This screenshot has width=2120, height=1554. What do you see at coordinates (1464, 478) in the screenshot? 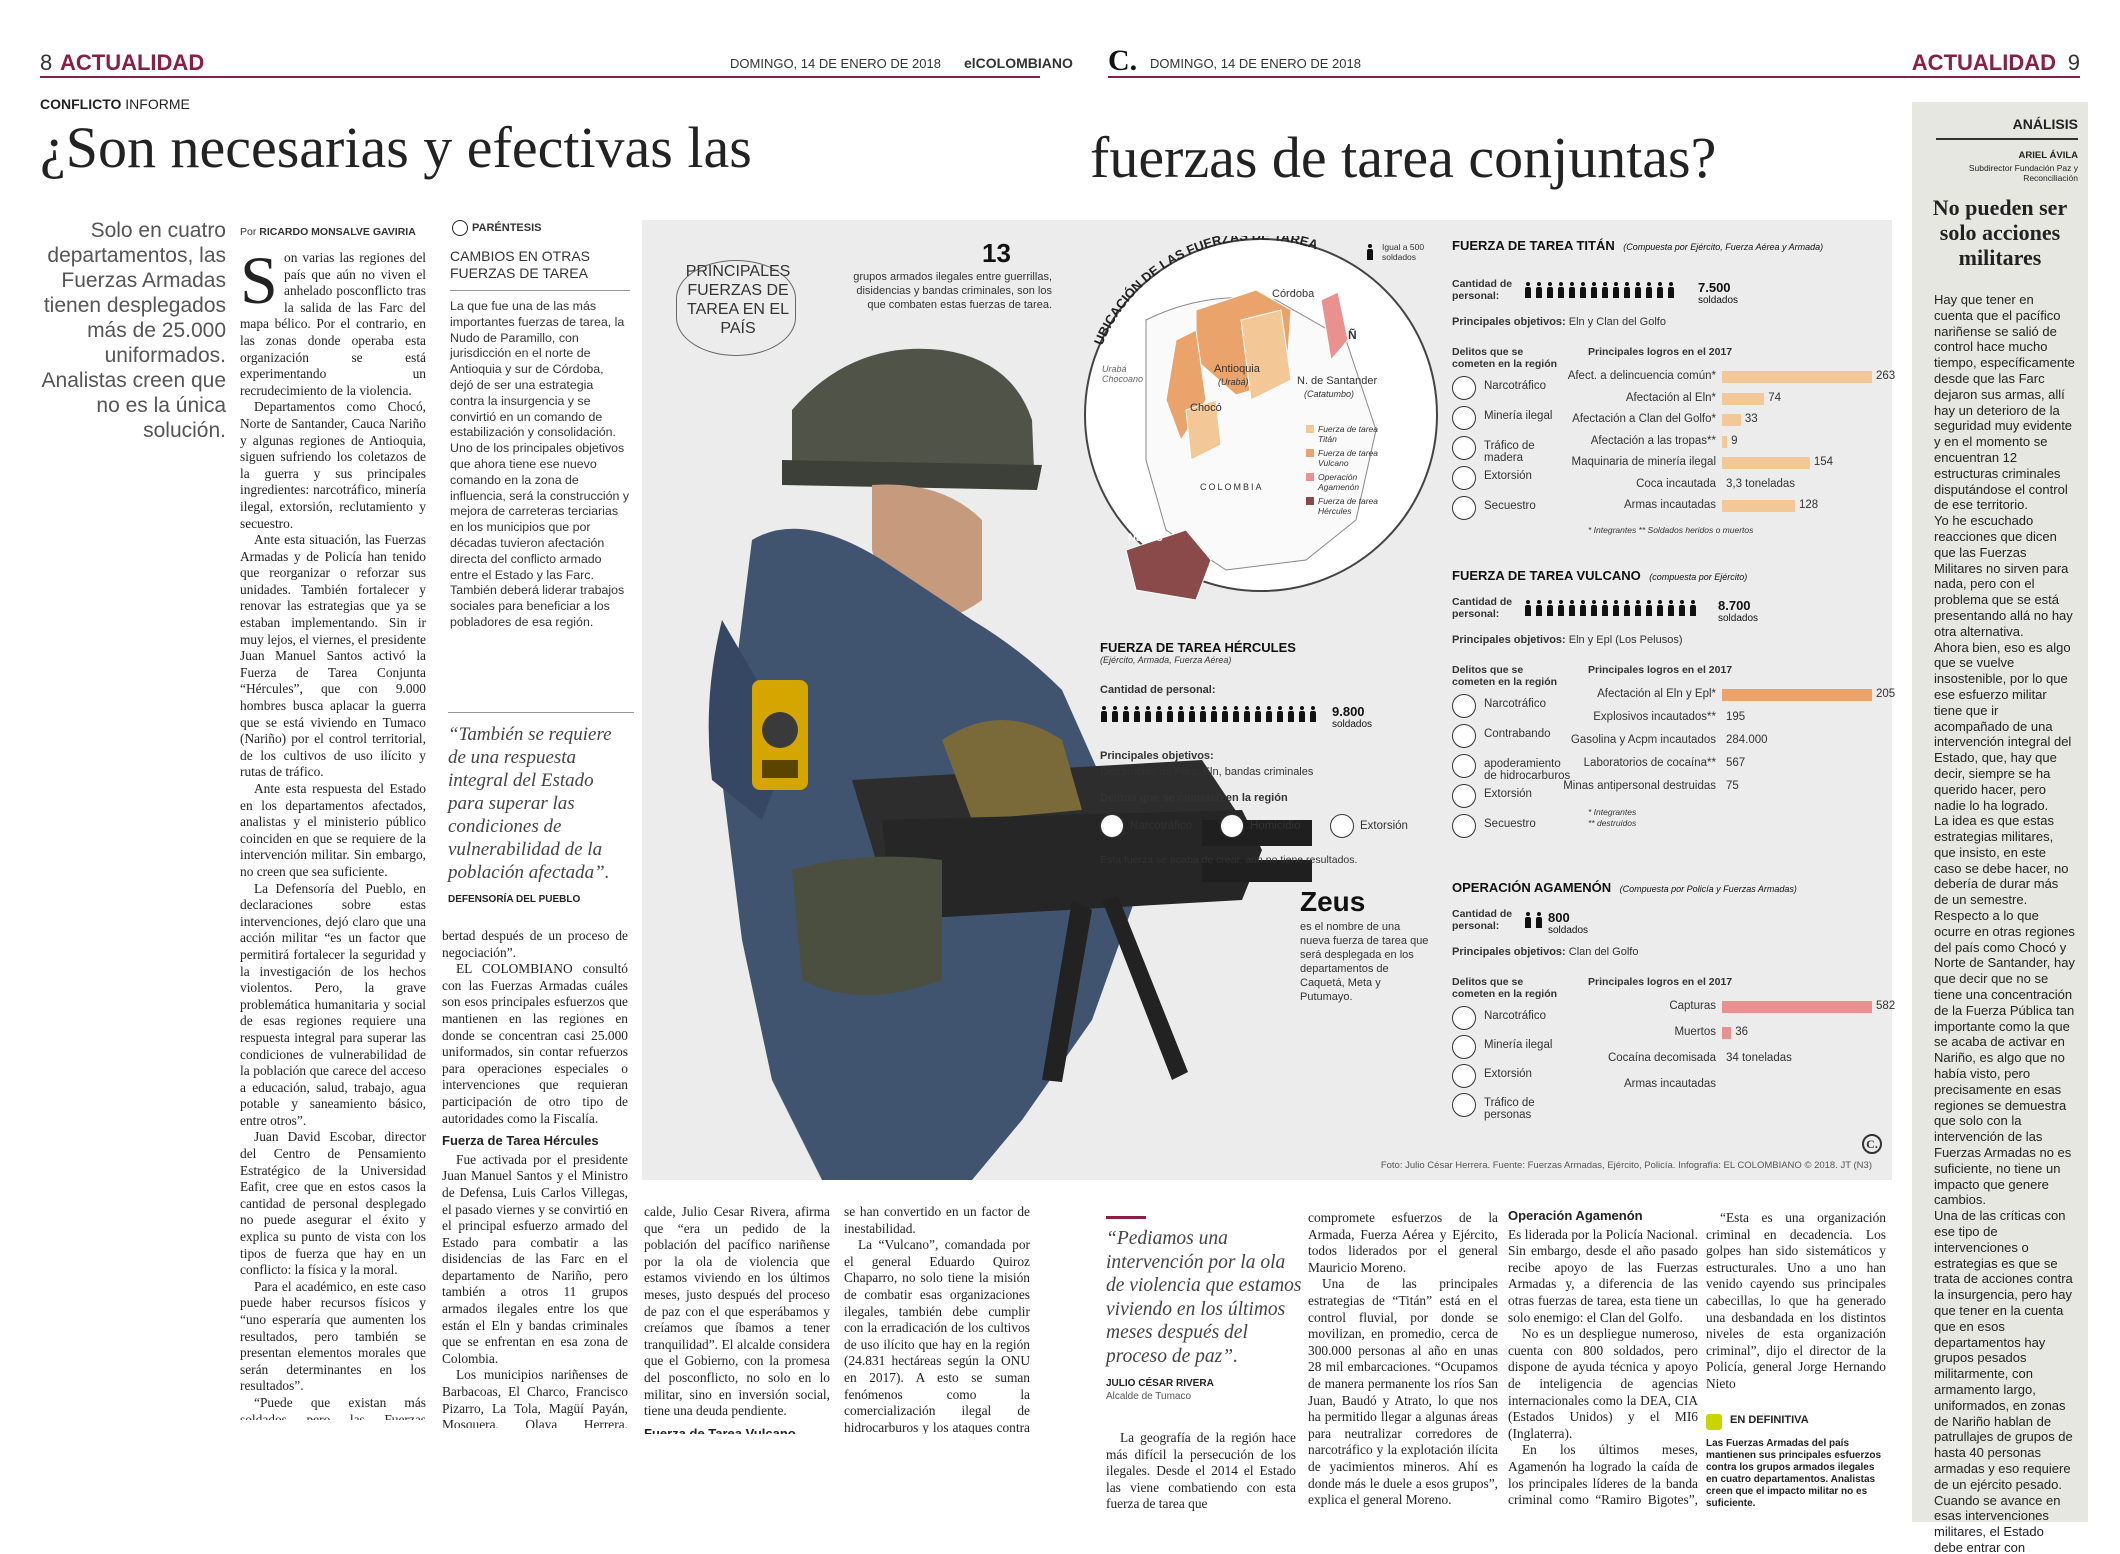
I see `money-icon` at bounding box center [1464, 478].